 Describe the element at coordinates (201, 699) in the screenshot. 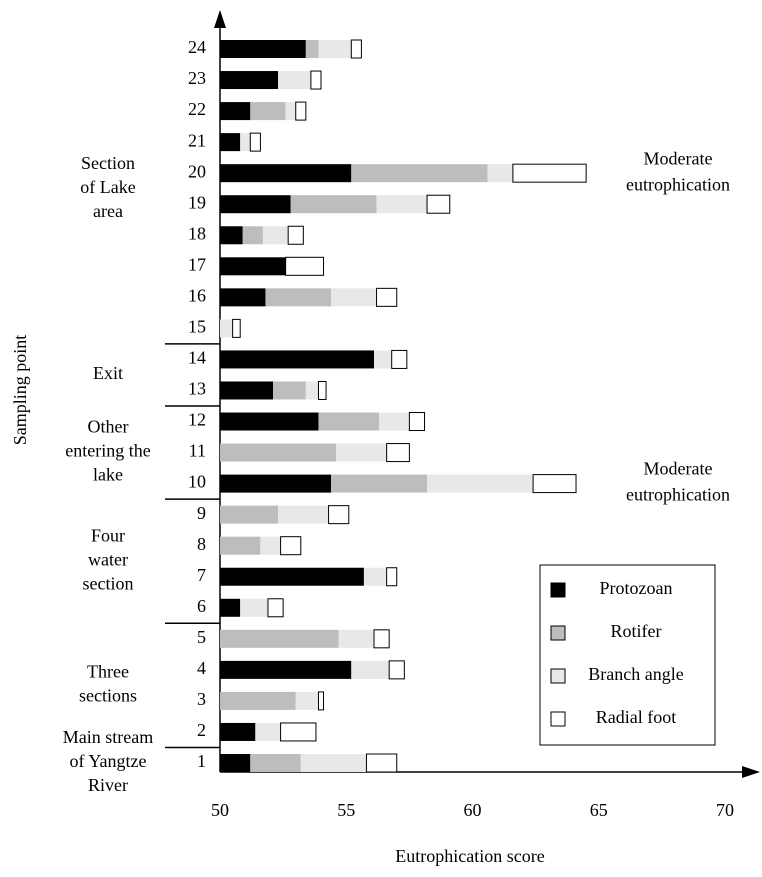

I see `y-tick-label: 3` at that location.